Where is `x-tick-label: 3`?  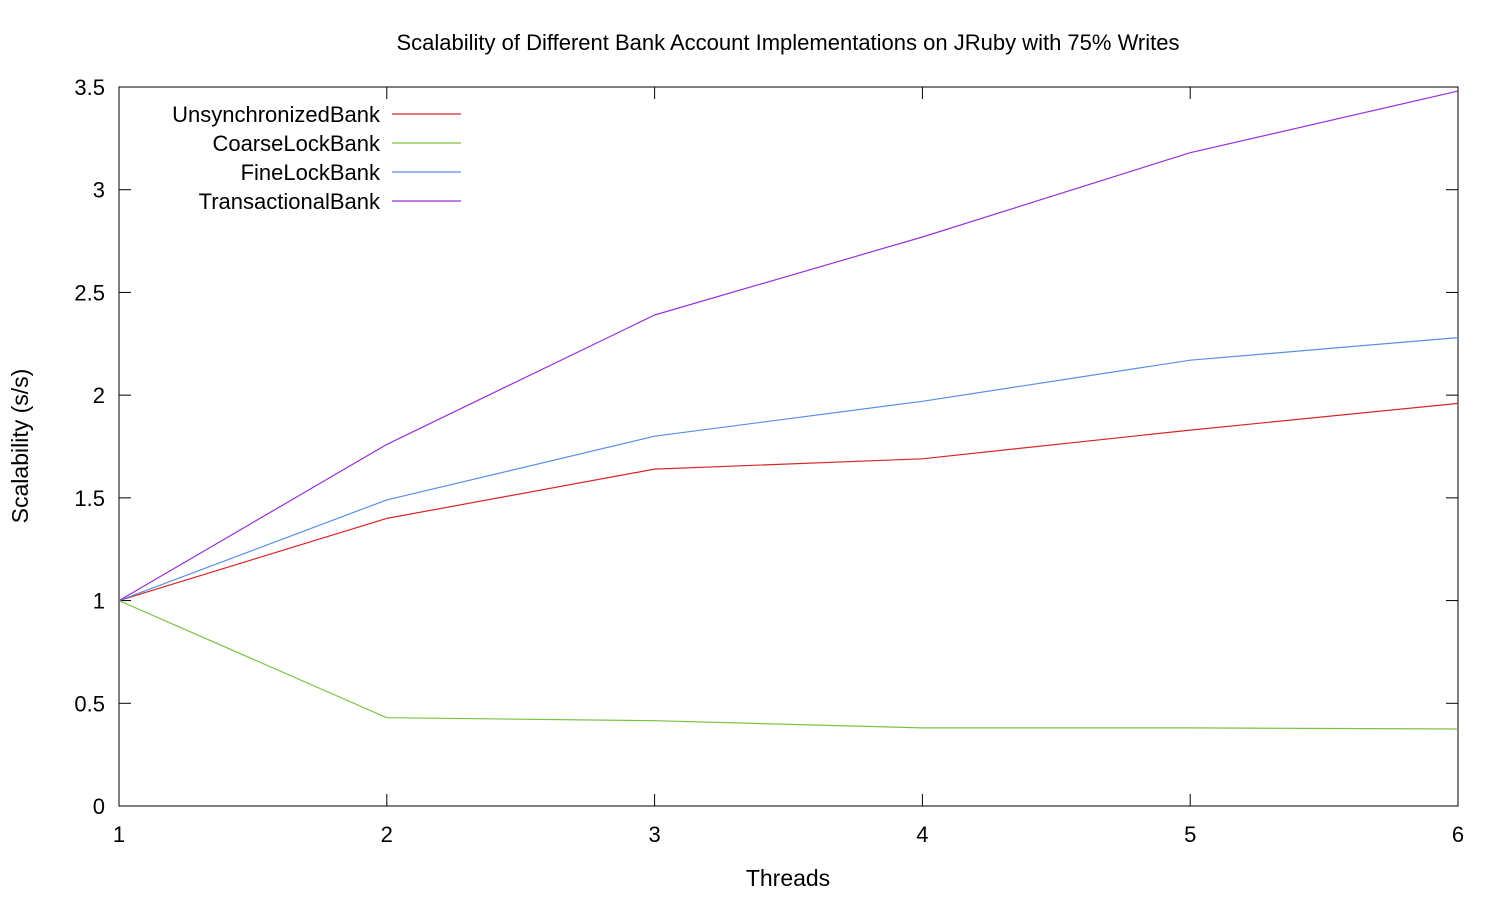 x-tick-label: 3 is located at coordinates (654, 834).